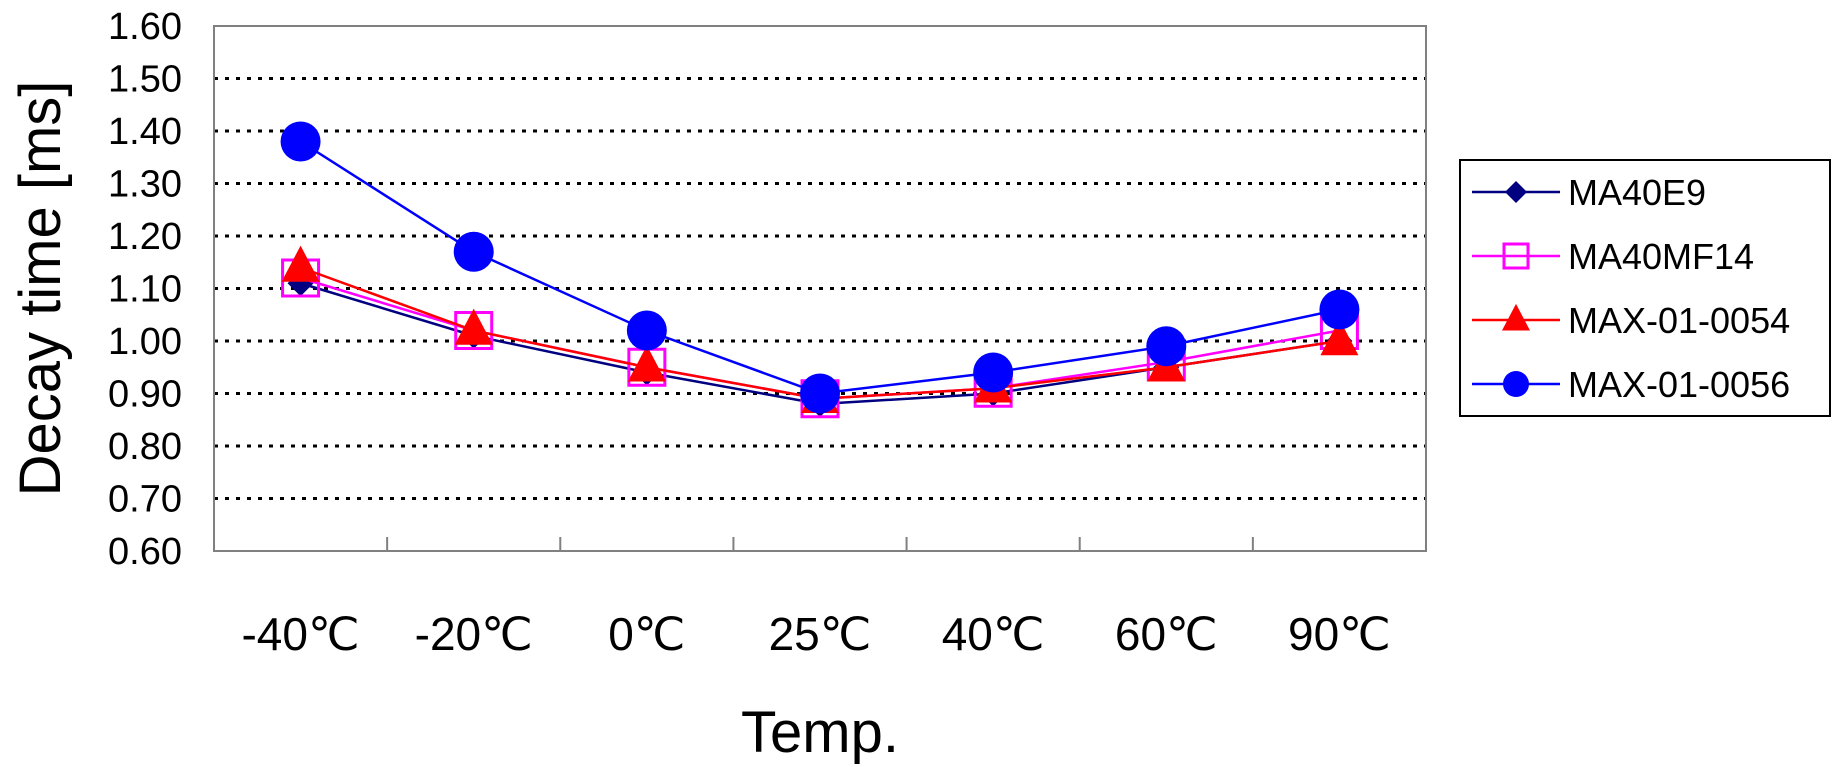 The width and height of the screenshot is (1844, 767). I want to click on y-tick-label: 1.00, so click(145, 342).